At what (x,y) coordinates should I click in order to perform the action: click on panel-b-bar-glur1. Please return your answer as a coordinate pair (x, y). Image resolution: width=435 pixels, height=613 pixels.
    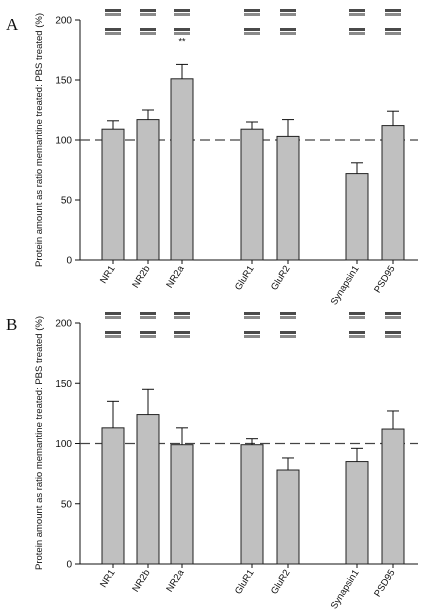
    Looking at the image, I should click on (252, 504).